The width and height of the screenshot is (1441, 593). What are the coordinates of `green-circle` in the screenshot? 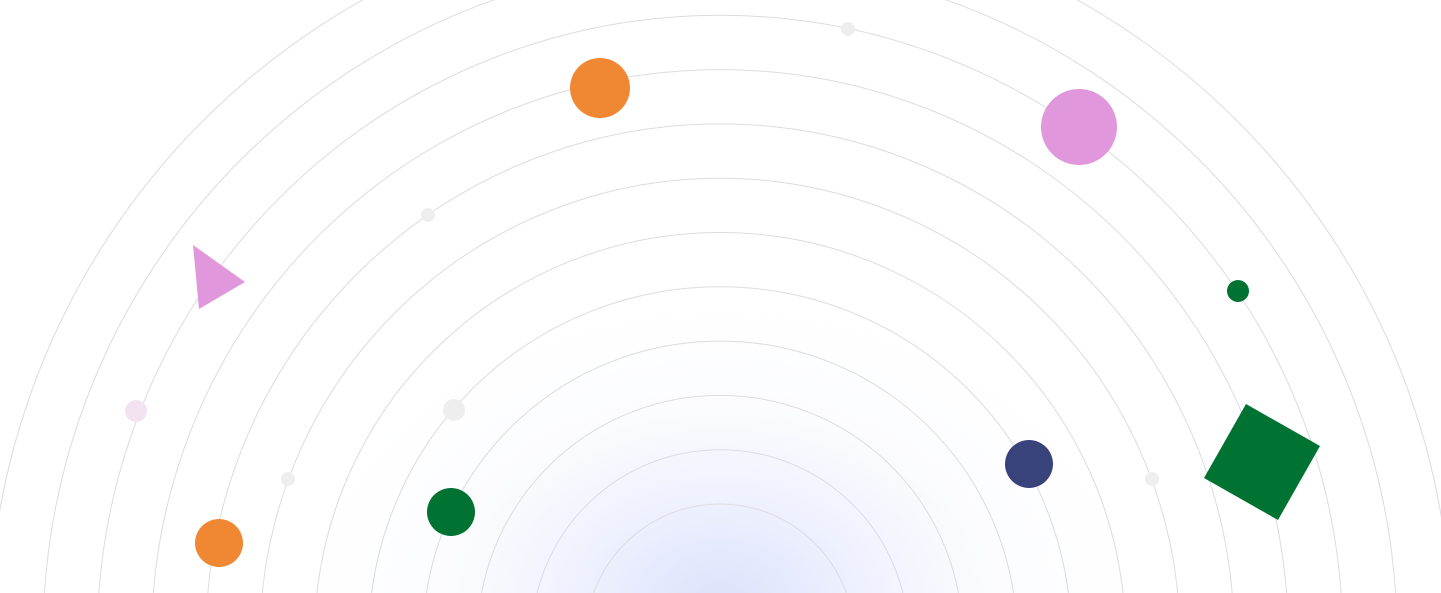 It's located at (451, 512).